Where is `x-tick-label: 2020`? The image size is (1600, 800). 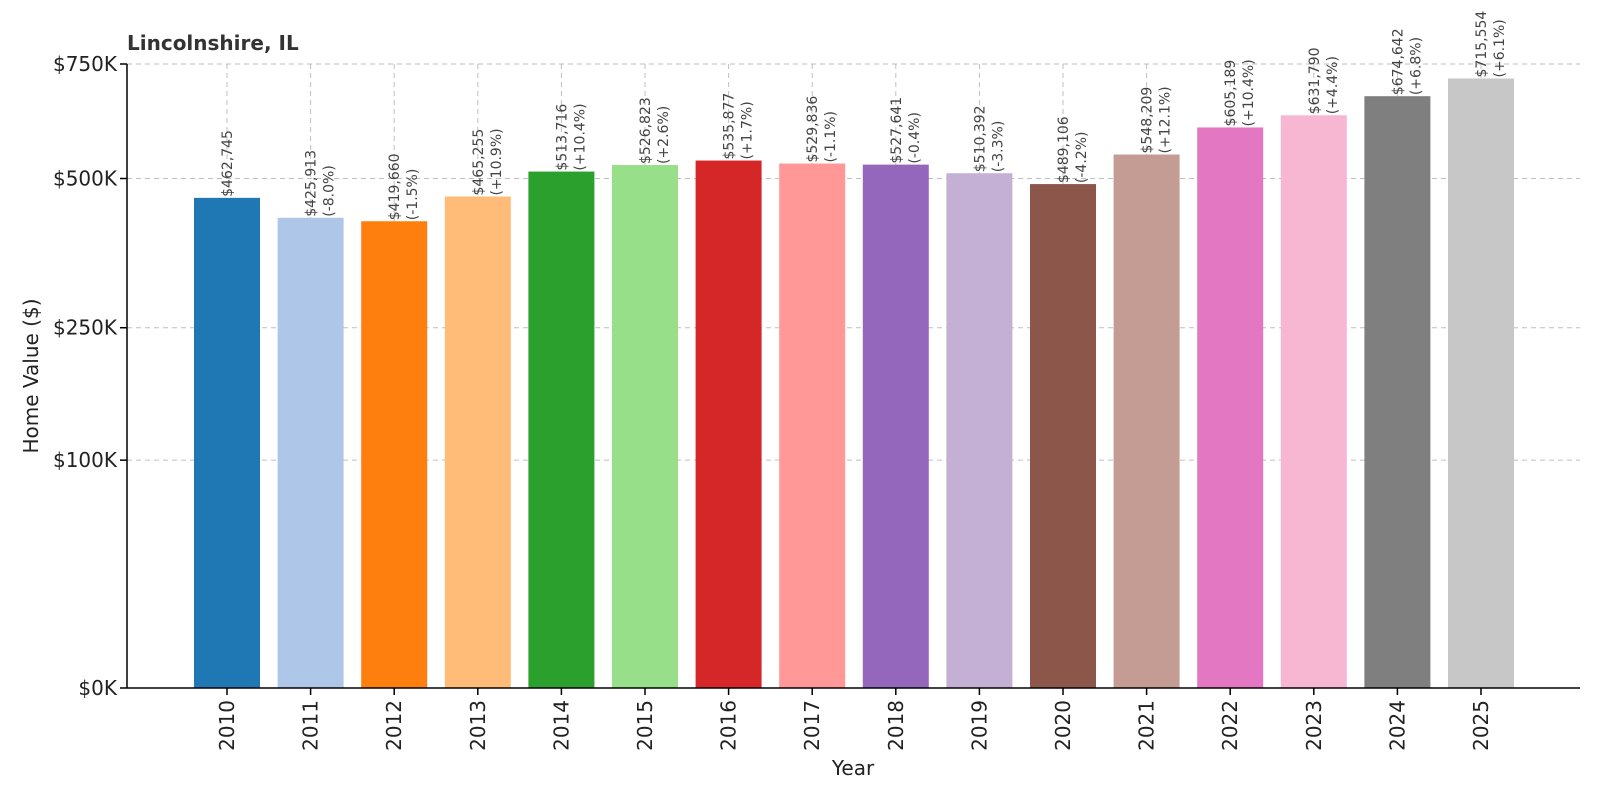 x-tick-label: 2020 is located at coordinates (1063, 725).